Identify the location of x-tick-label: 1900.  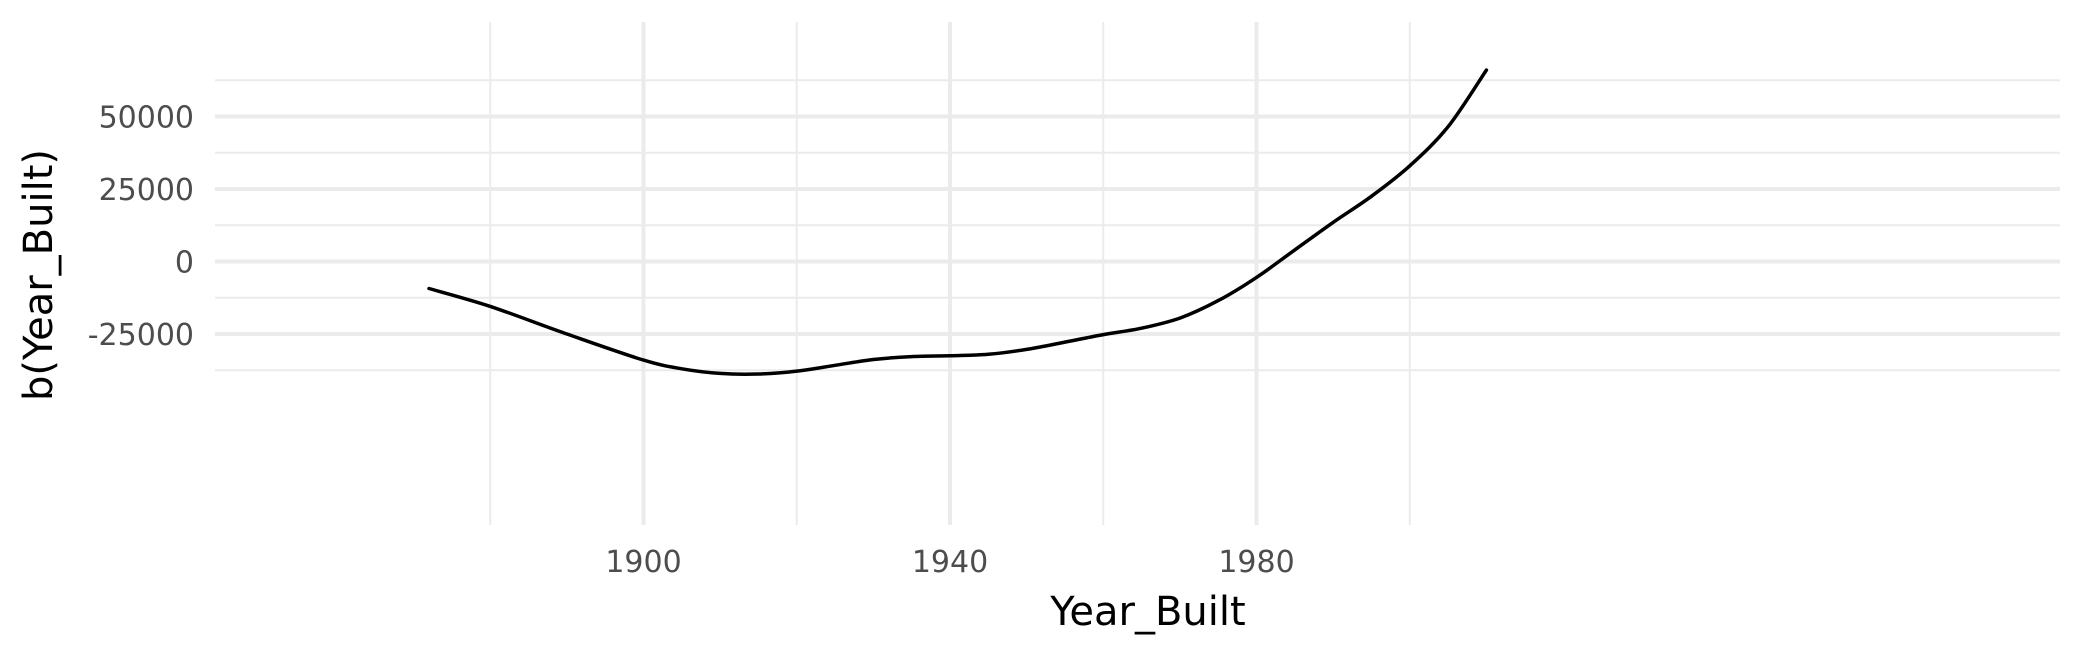
(643, 562).